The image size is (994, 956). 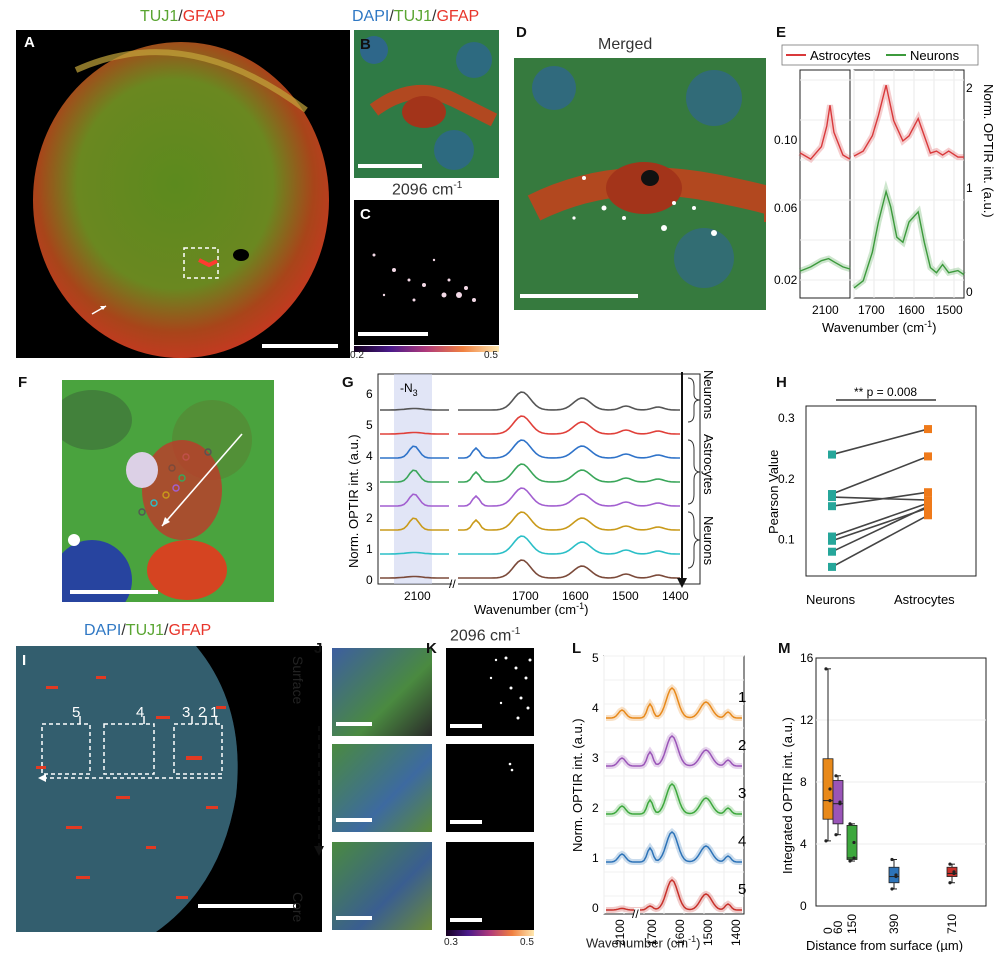 What do you see at coordinates (490, 933) in the screenshot?
I see `colorbar-k` at bounding box center [490, 933].